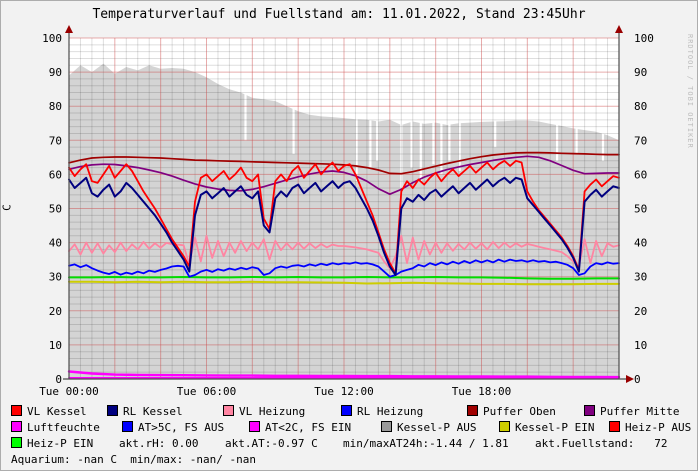  What do you see at coordinates (344, 175) in the screenshot?
I see `series-puffer-mitte` at bounding box center [344, 175].